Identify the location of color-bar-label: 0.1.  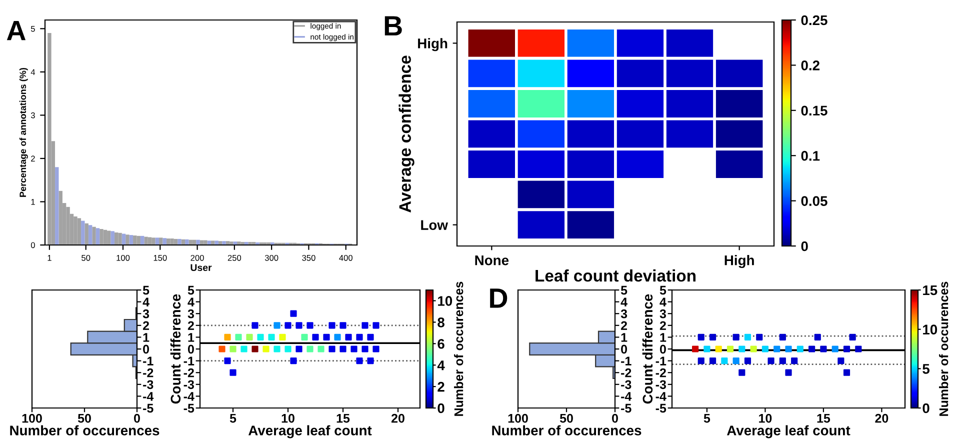
(810, 155).